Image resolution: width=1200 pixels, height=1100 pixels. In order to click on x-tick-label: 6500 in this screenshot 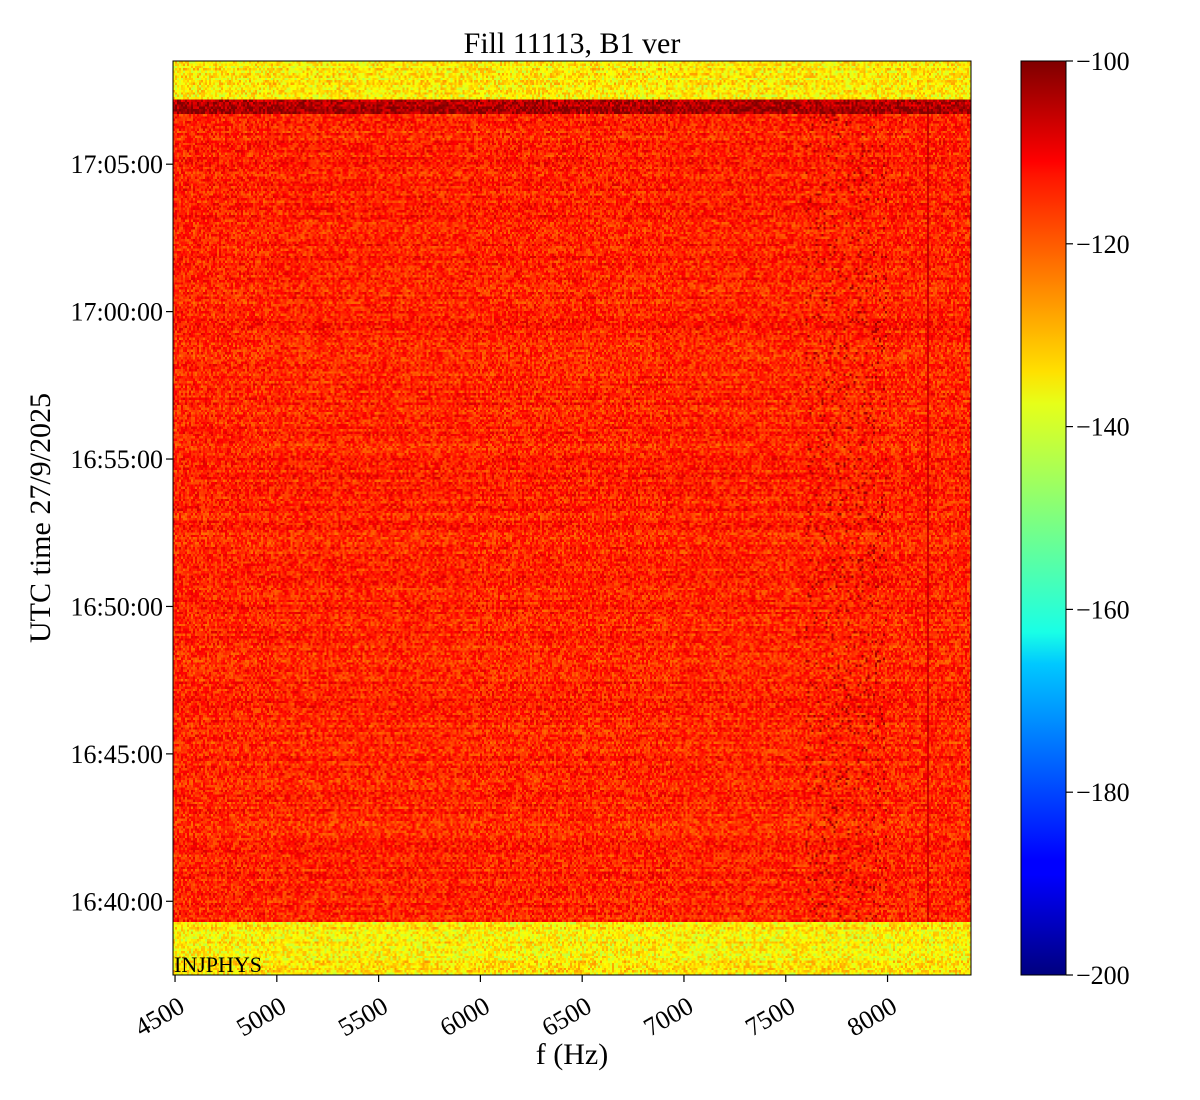, I will do `click(567, 1016)`.